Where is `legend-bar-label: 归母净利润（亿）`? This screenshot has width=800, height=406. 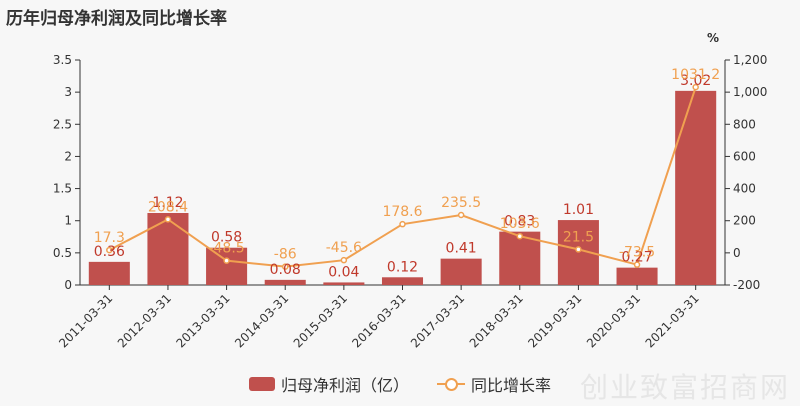
legend-bar-label: 归母净利润（亿） is located at coordinates (344, 385).